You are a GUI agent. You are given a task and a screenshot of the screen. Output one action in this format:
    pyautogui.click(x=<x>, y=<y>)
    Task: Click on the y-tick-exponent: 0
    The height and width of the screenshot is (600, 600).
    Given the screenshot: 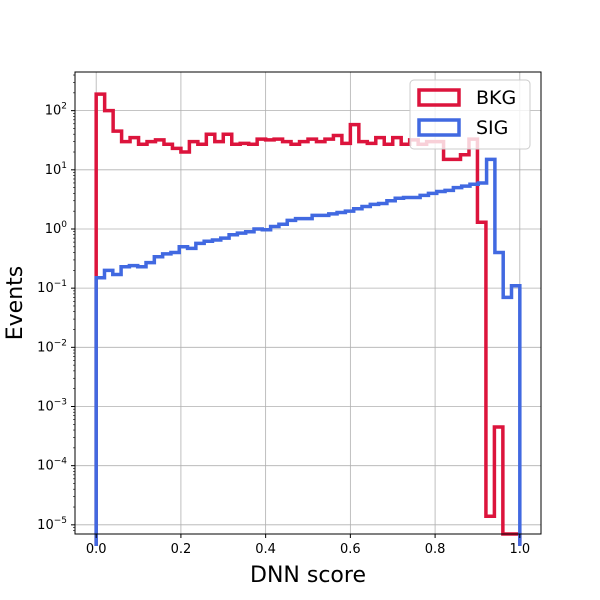 What is the action you would take?
    pyautogui.click(x=64, y=225)
    